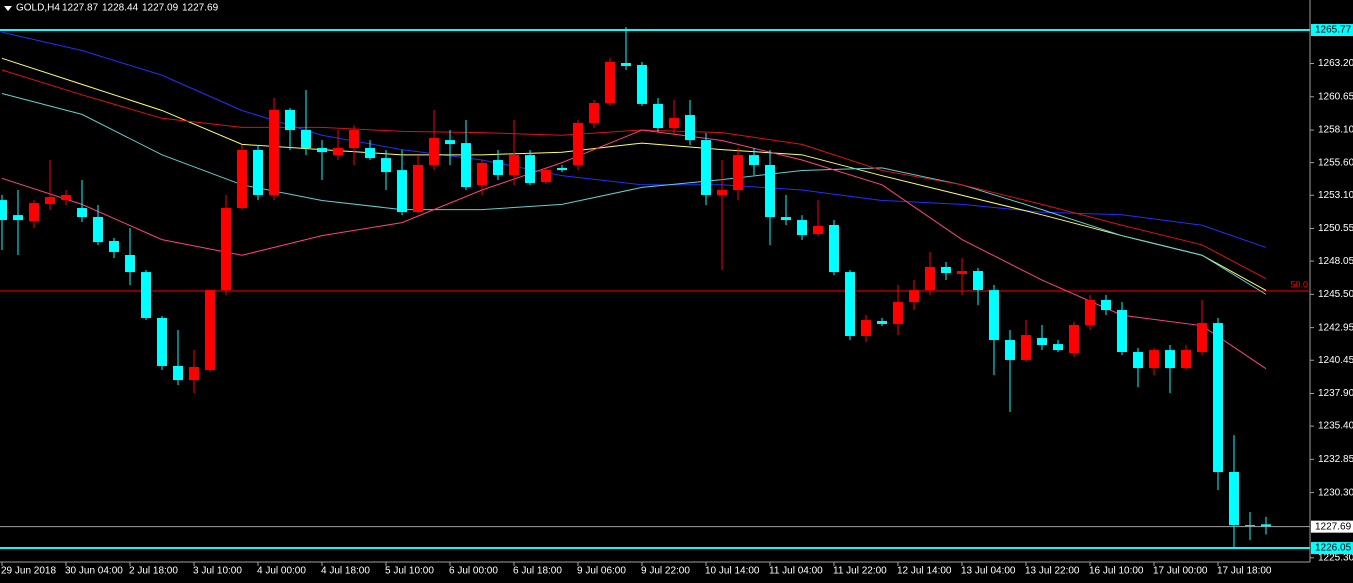 This screenshot has width=1353, height=583. What do you see at coordinates (200, 8) in the screenshot?
I see `header-close: 1227.69` at bounding box center [200, 8].